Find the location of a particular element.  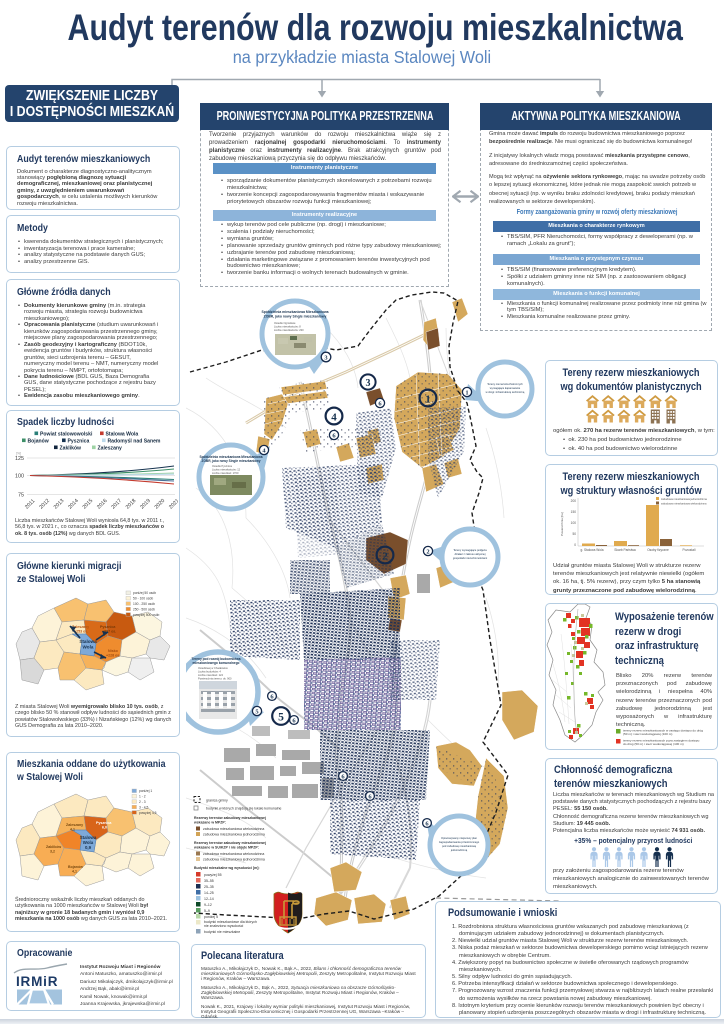

svg-text: Wola is located at coordinates (88, 842).